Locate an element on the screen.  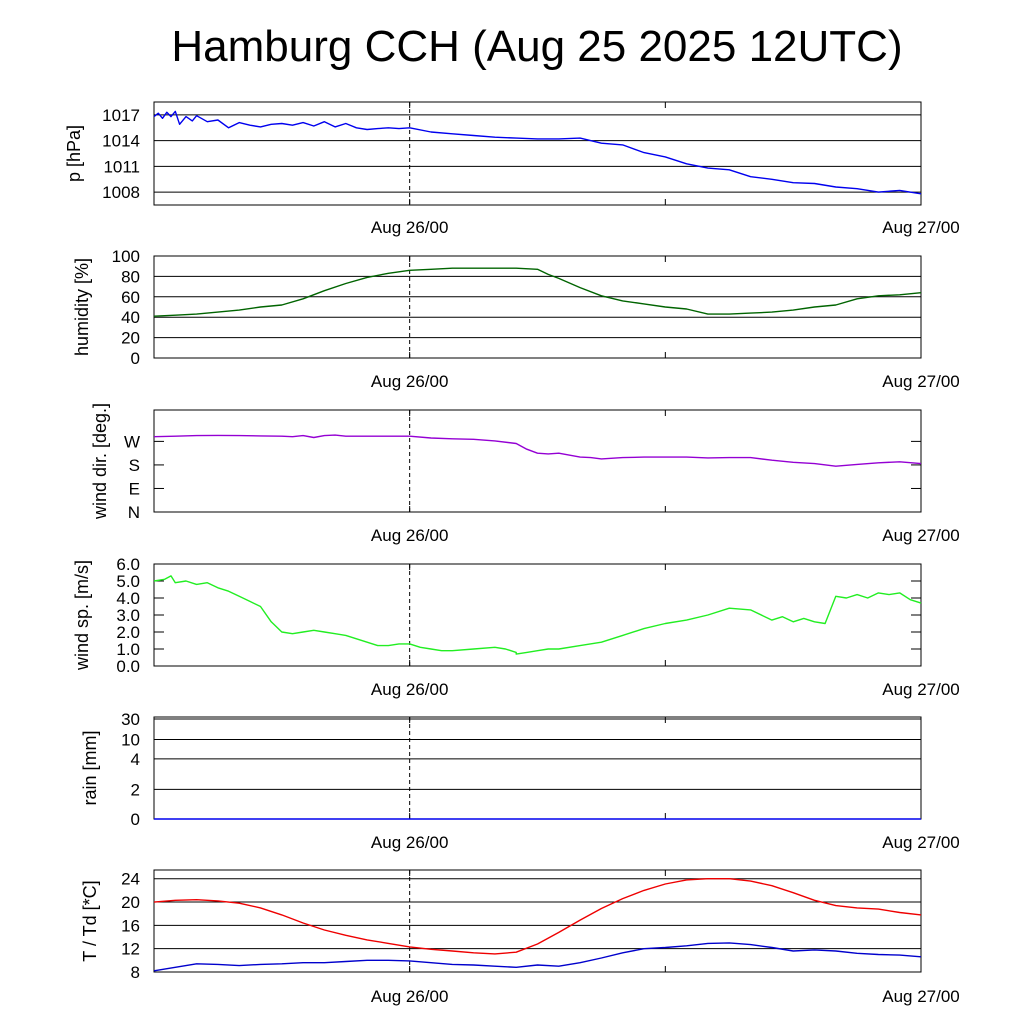
pressure-series-line is located at coordinates (537, 152).